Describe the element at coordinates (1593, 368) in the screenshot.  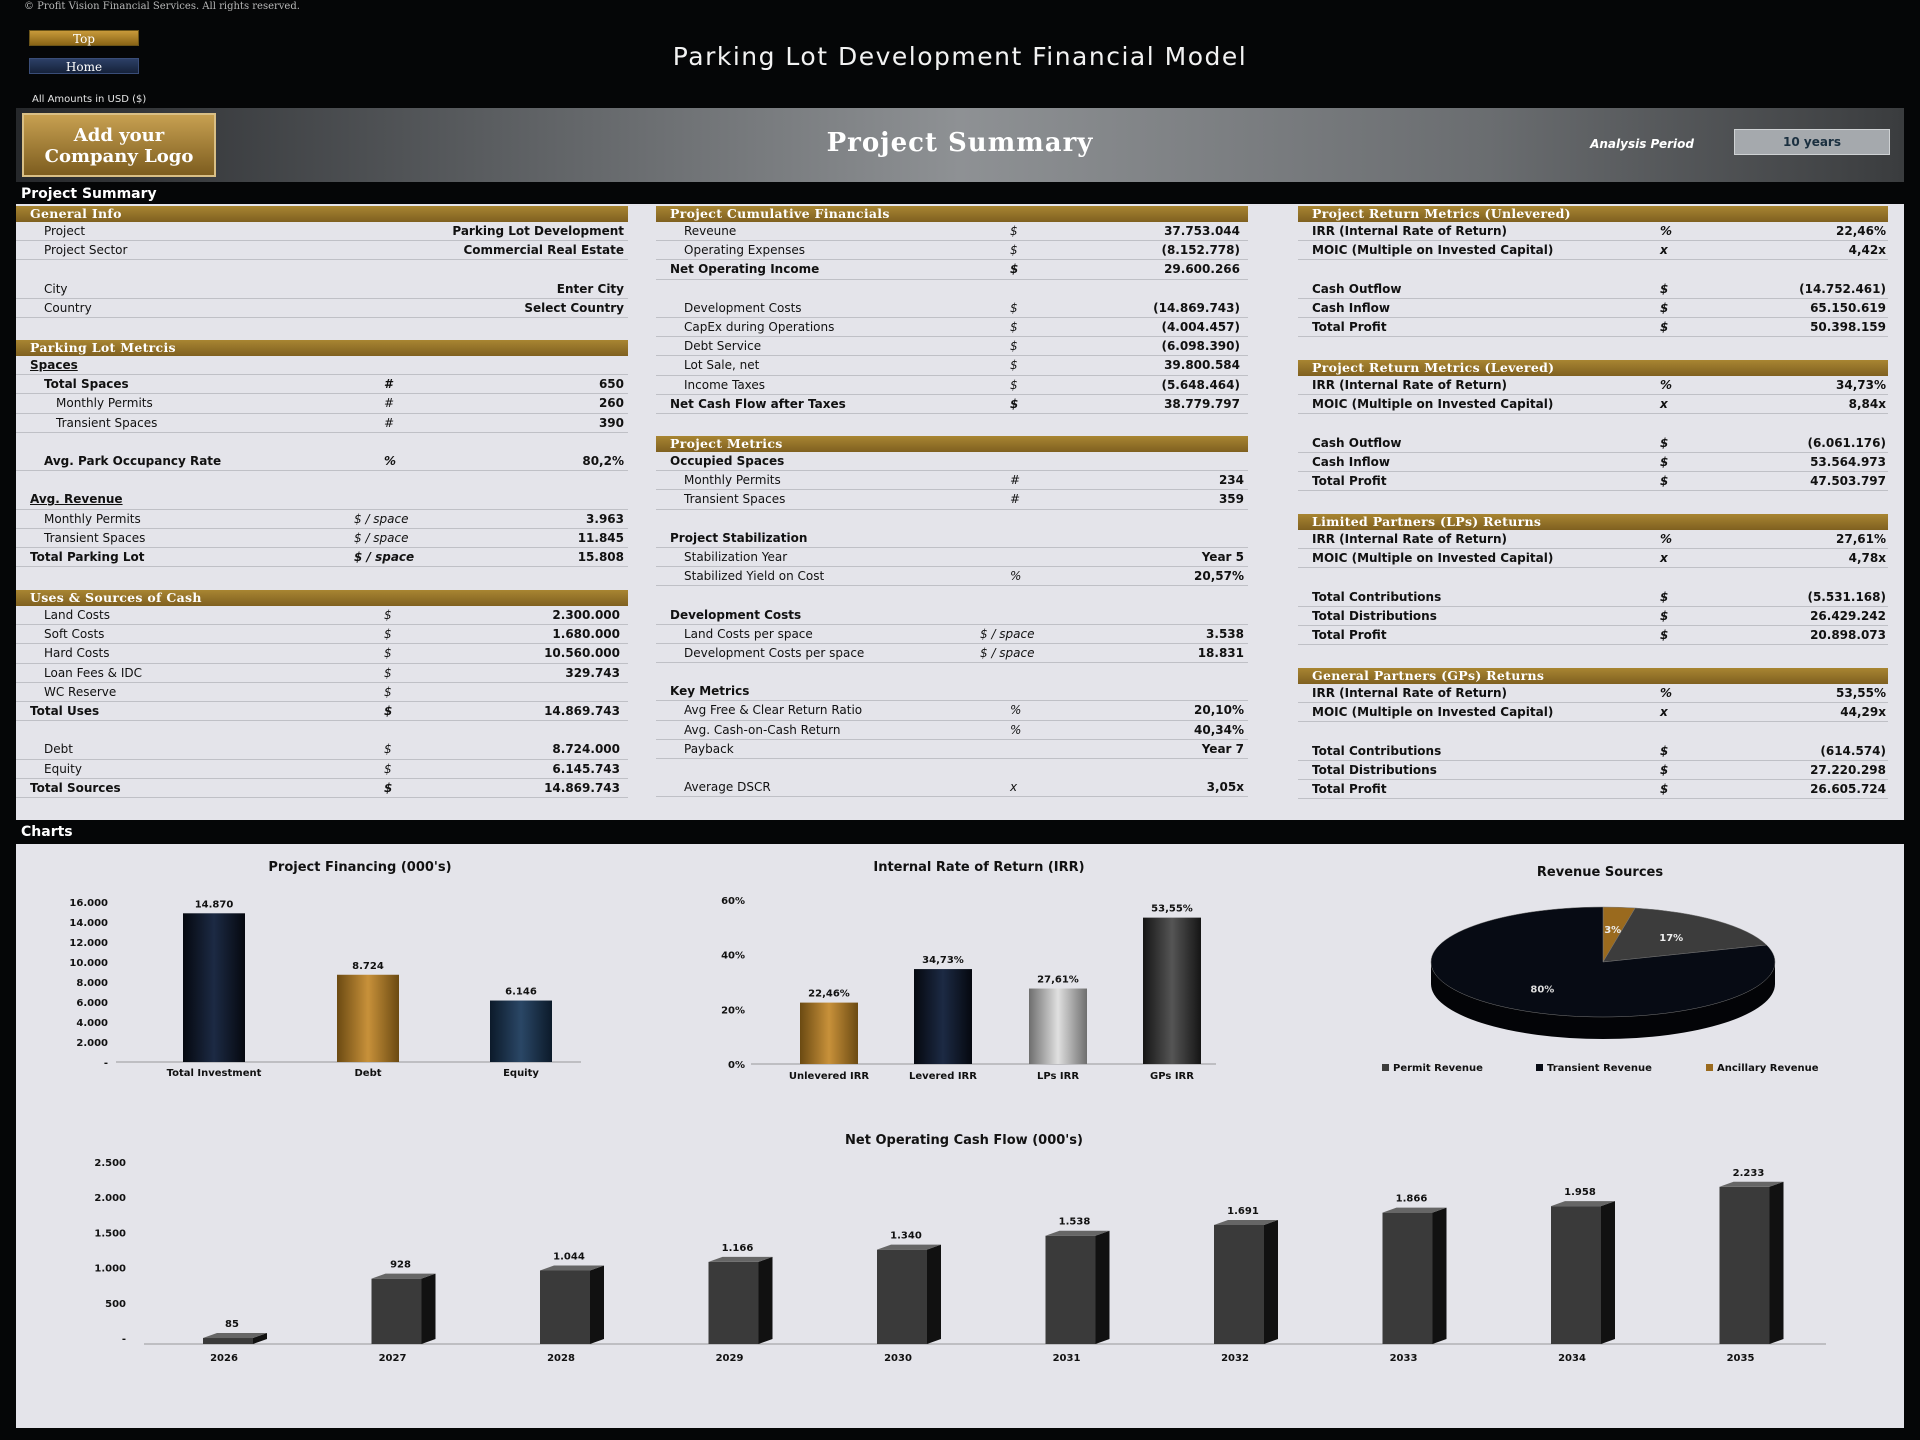
I see `panel-title: Project Return Metrics (Levered)` at that location.